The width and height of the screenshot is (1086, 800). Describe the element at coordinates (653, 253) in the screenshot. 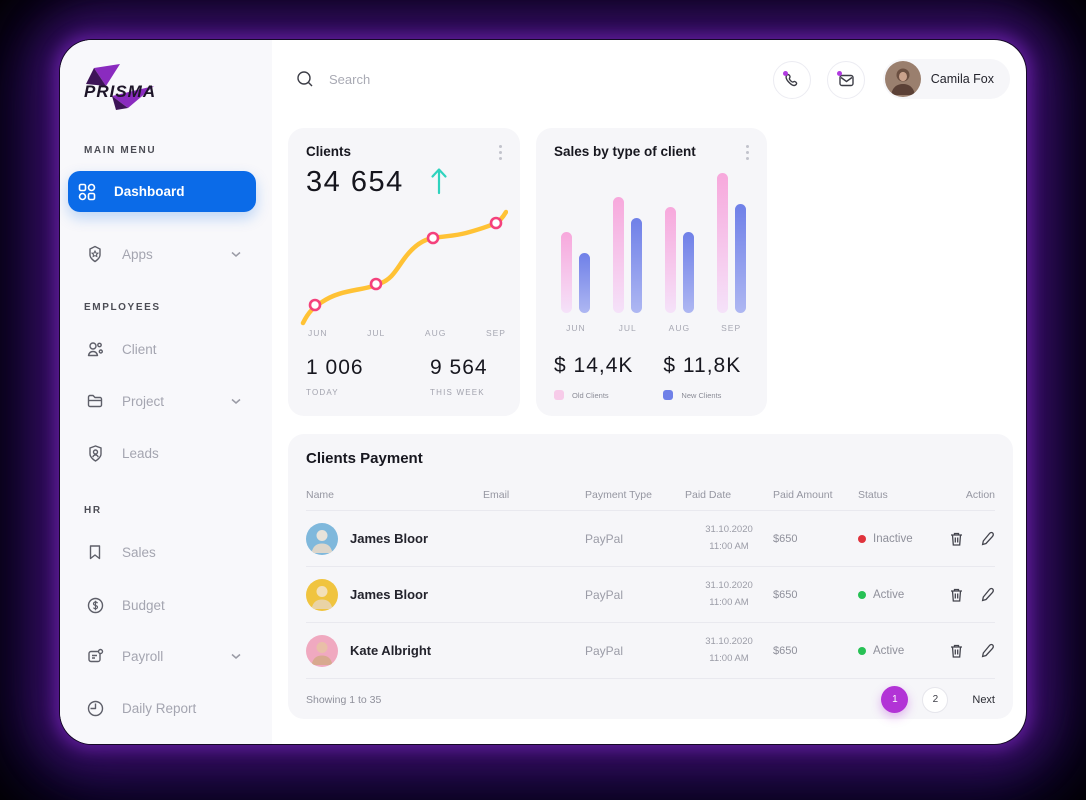

I see `sales-bars: JUN JUL AUG SEP` at that location.